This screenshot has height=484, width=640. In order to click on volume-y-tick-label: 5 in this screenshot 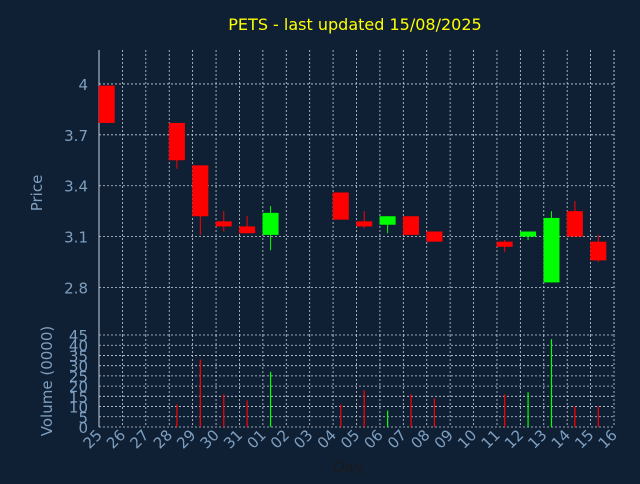, I will do `click(83, 418)`.